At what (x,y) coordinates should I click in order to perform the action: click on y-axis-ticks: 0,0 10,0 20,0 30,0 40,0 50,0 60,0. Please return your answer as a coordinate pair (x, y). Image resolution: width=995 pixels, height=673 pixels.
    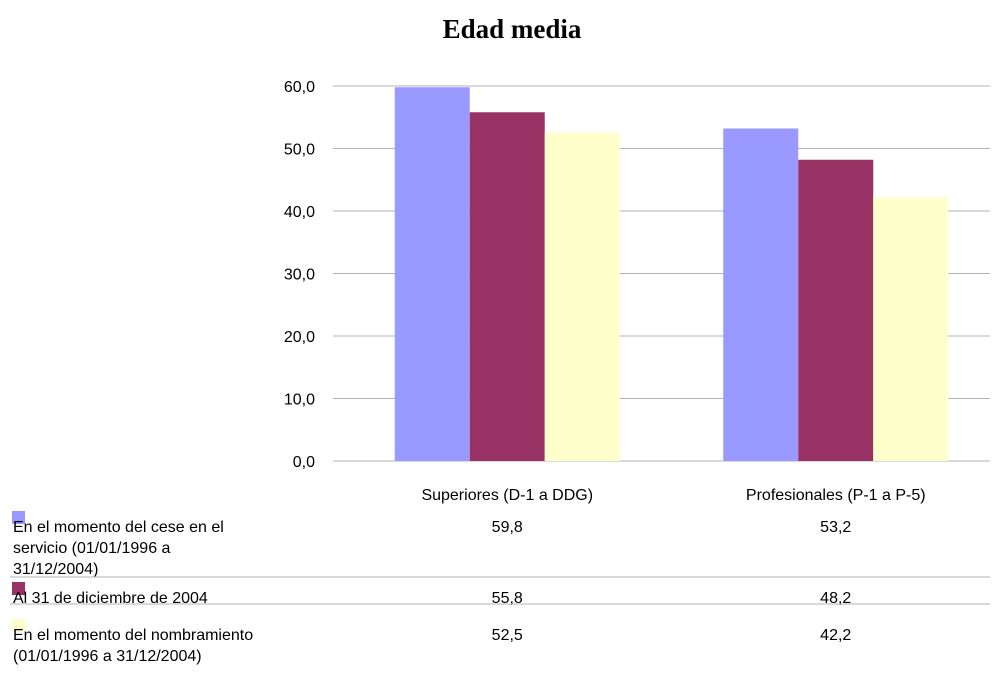
    Looking at the image, I should click on (299, 275).